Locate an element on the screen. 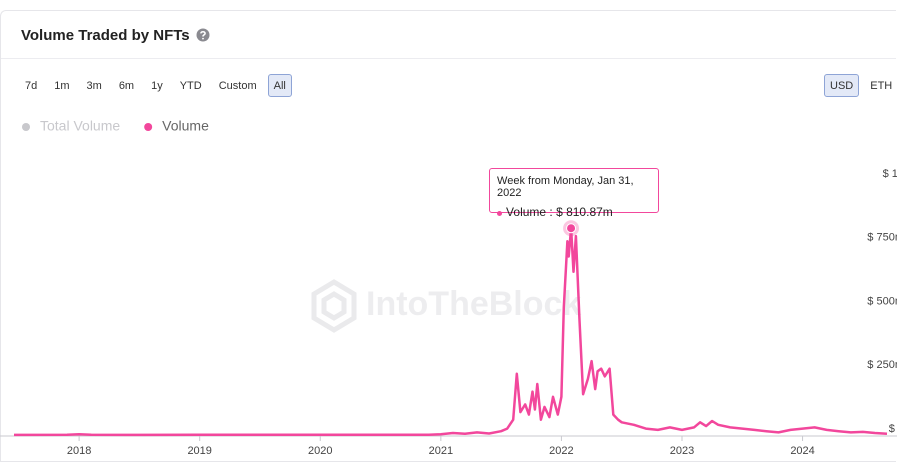 The height and width of the screenshot is (463, 897). range-button: 1m is located at coordinates (62, 85).